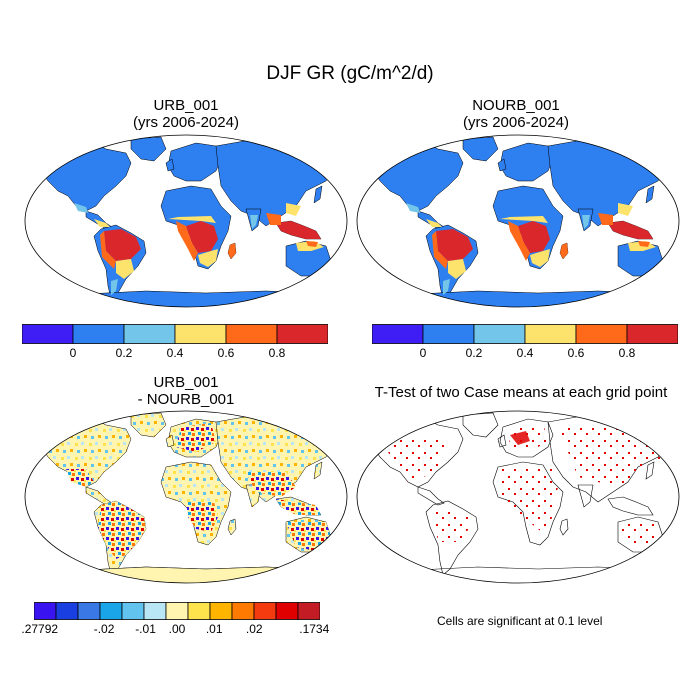  Describe the element at coordinates (145, 629) in the screenshot. I see `colorbar-diff-label-2: -.01` at that location.